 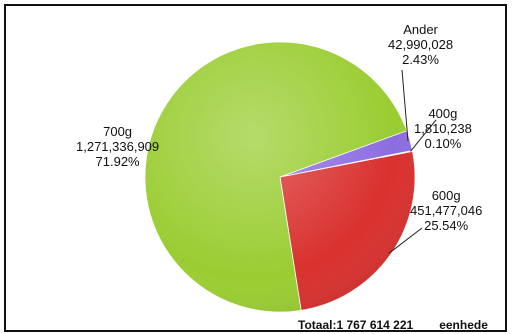 What do you see at coordinates (118, 131) in the screenshot?
I see `label-700g-name: 700g` at bounding box center [118, 131].